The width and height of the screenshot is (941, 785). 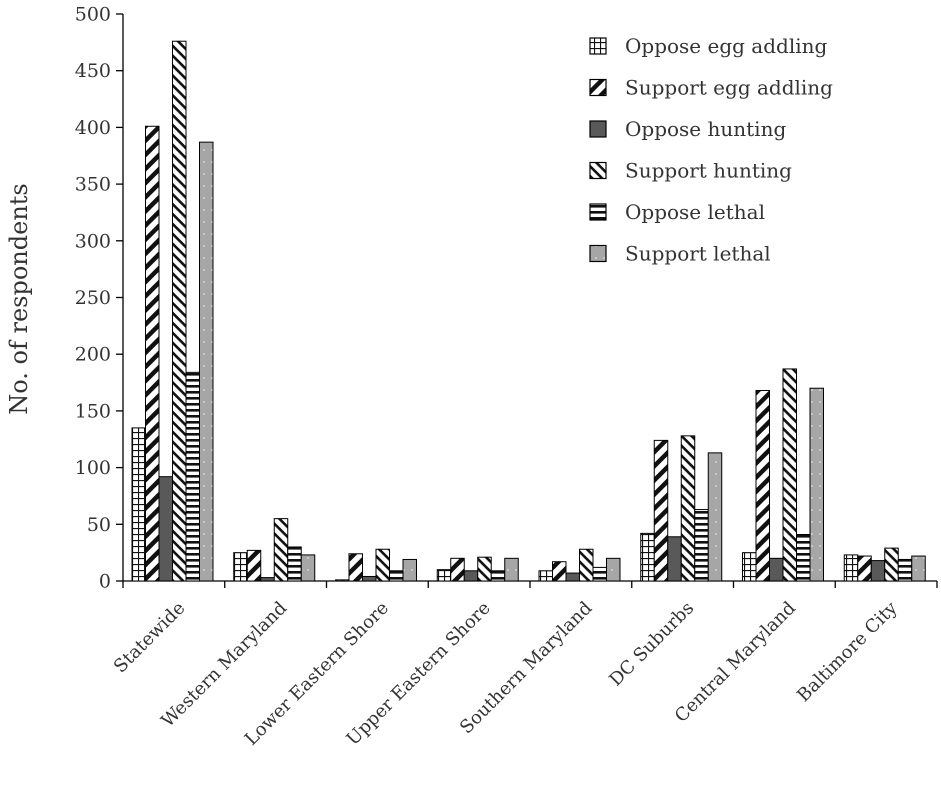 I want to click on y-tick-label: 50, so click(x=99, y=525).